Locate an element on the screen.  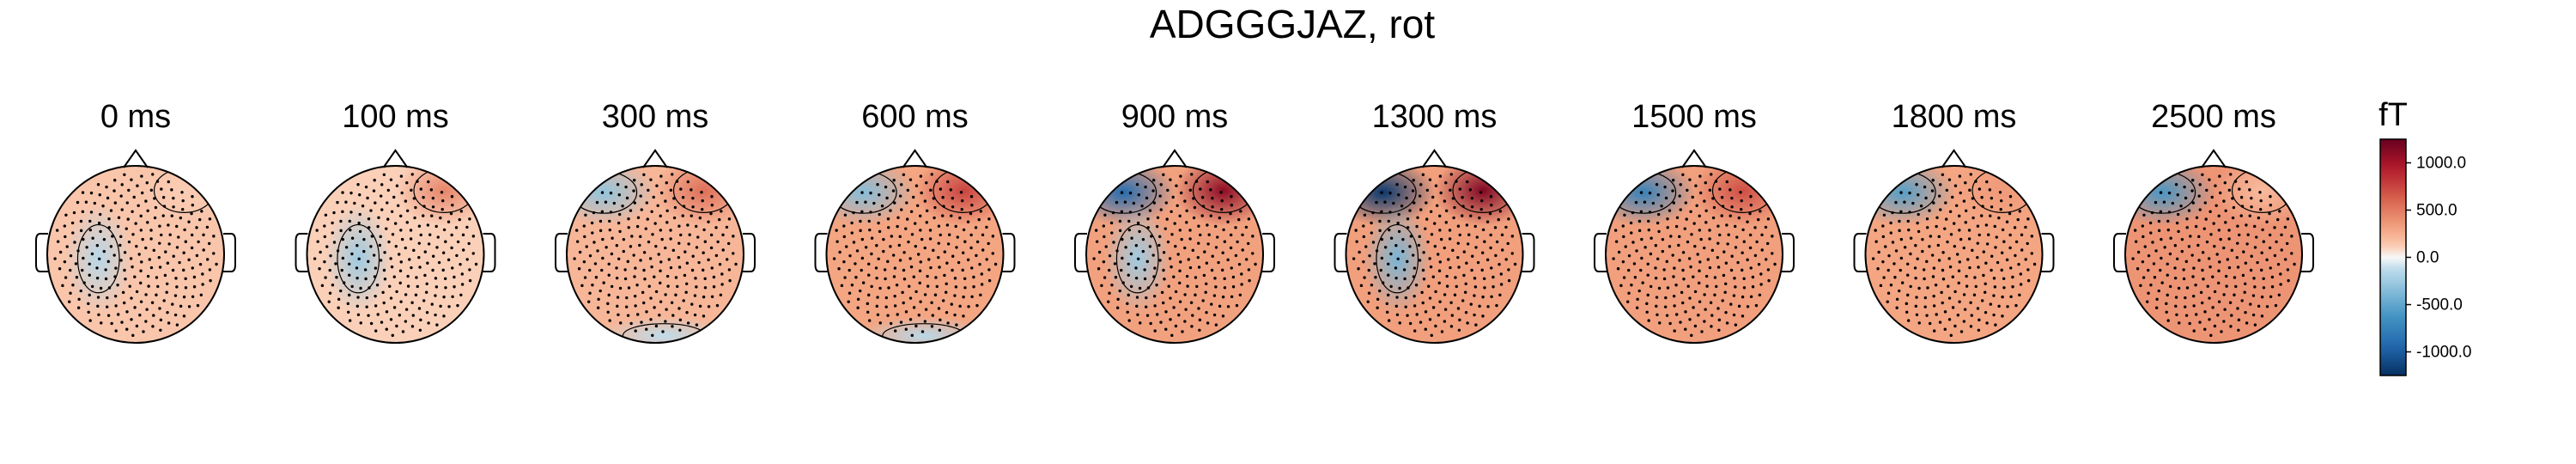
right-ear is located at coordinates (1789, 252).